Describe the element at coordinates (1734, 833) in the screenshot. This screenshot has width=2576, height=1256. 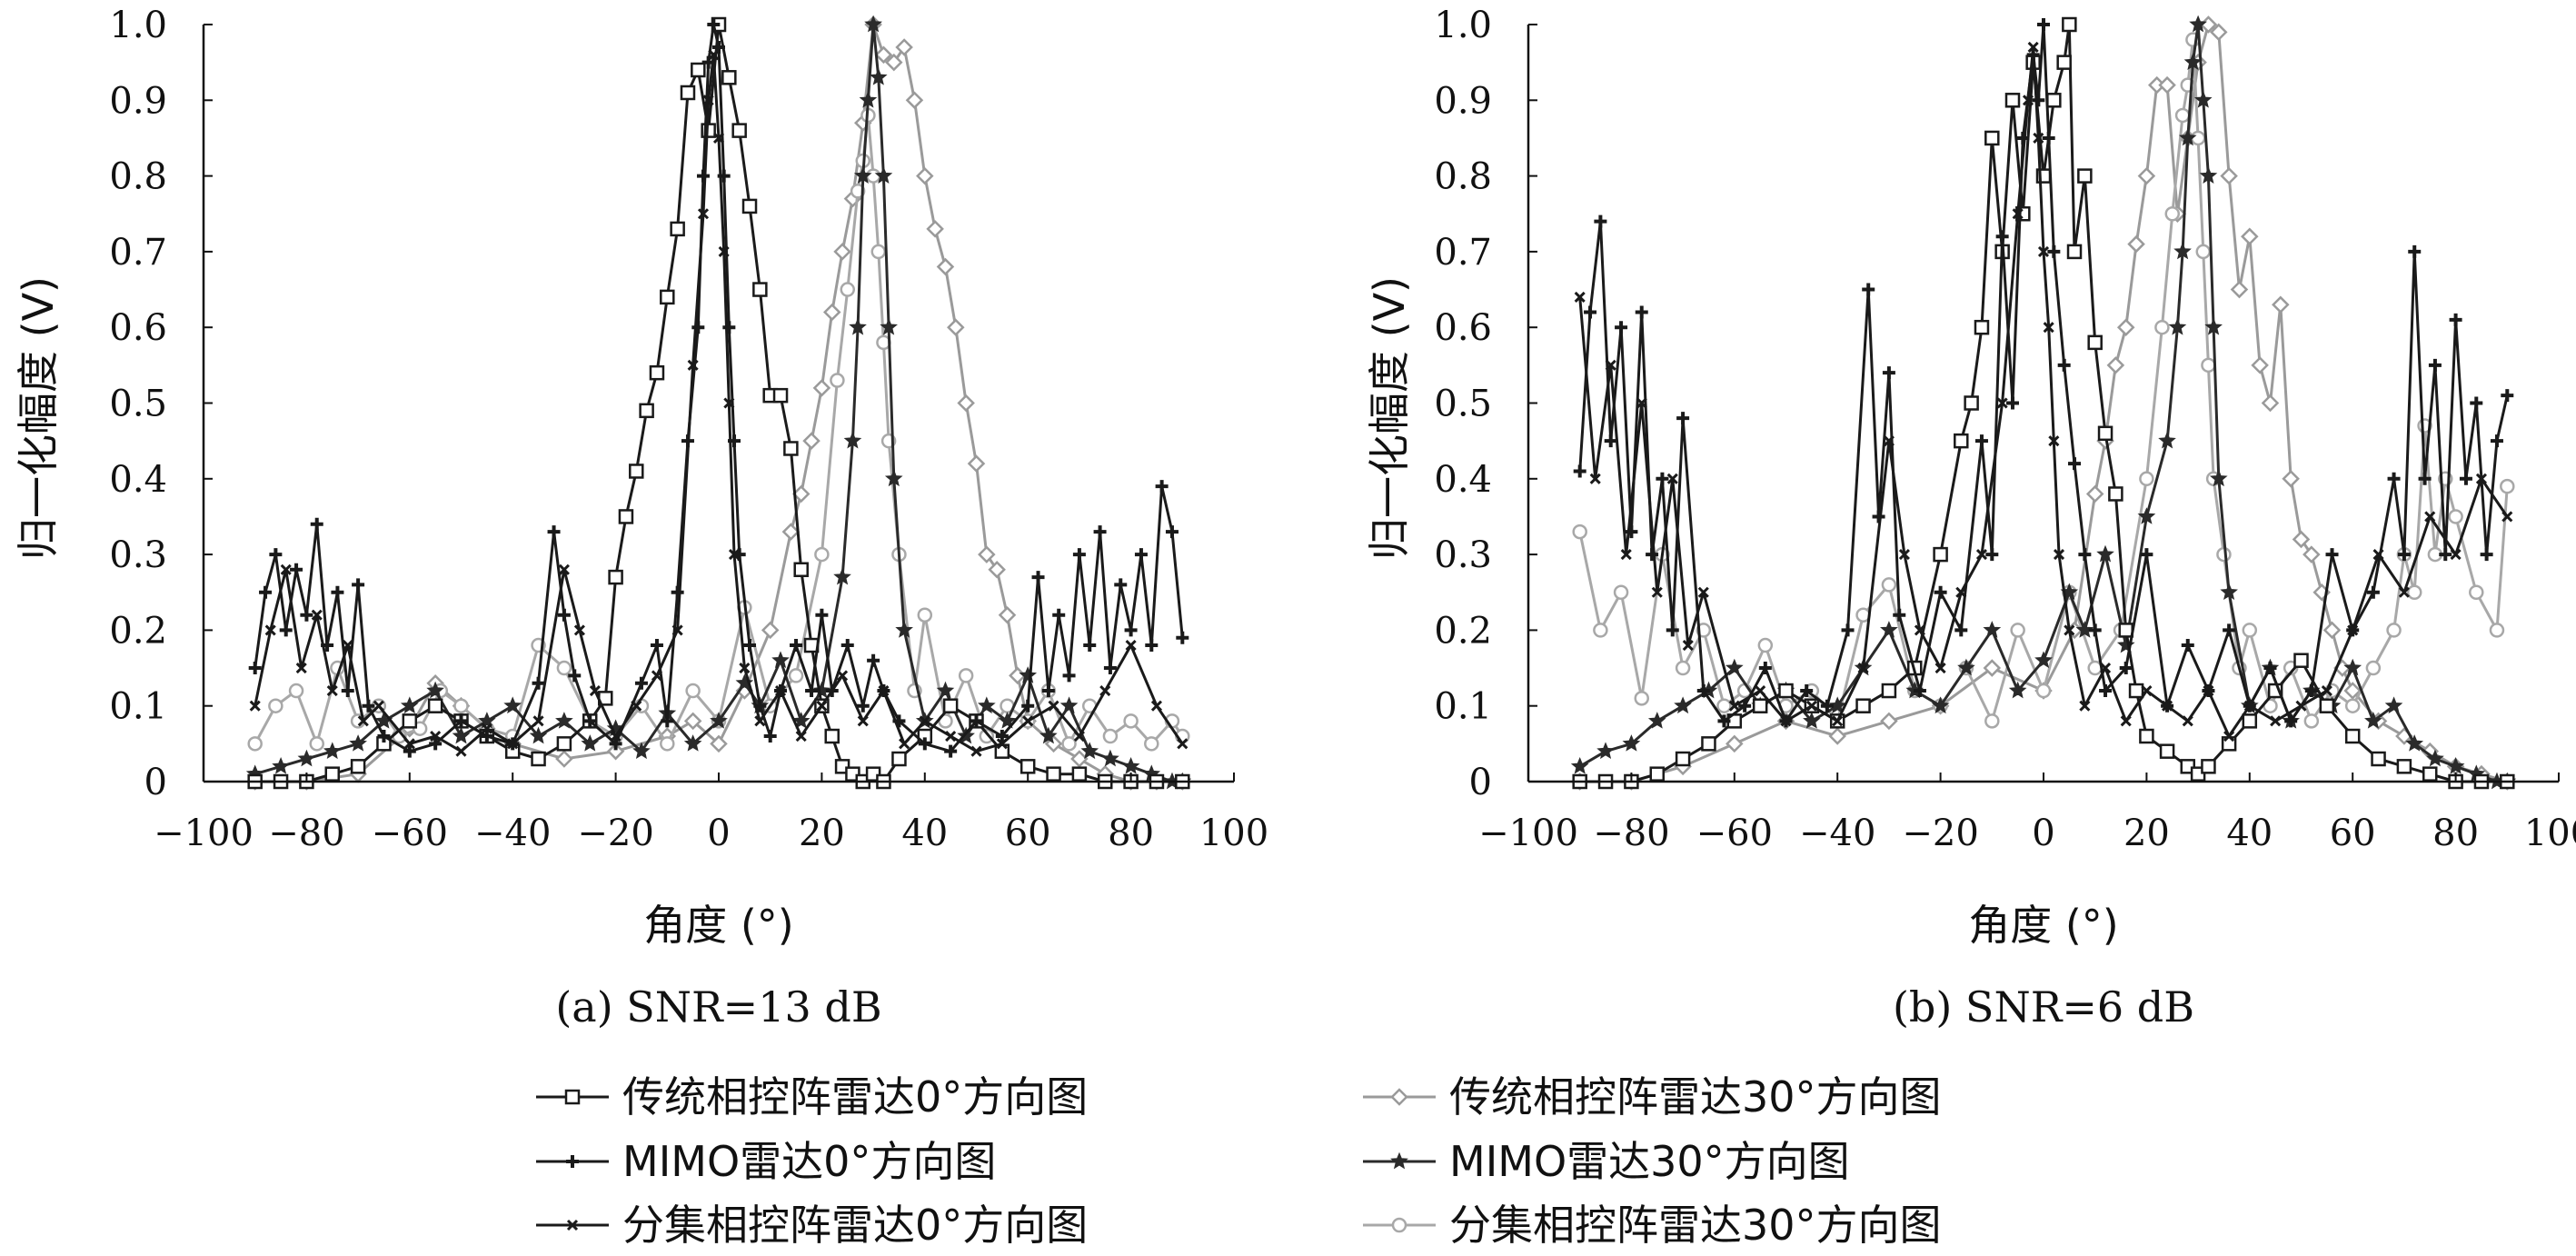
I see `panel-b-x-tick-label: −60` at that location.